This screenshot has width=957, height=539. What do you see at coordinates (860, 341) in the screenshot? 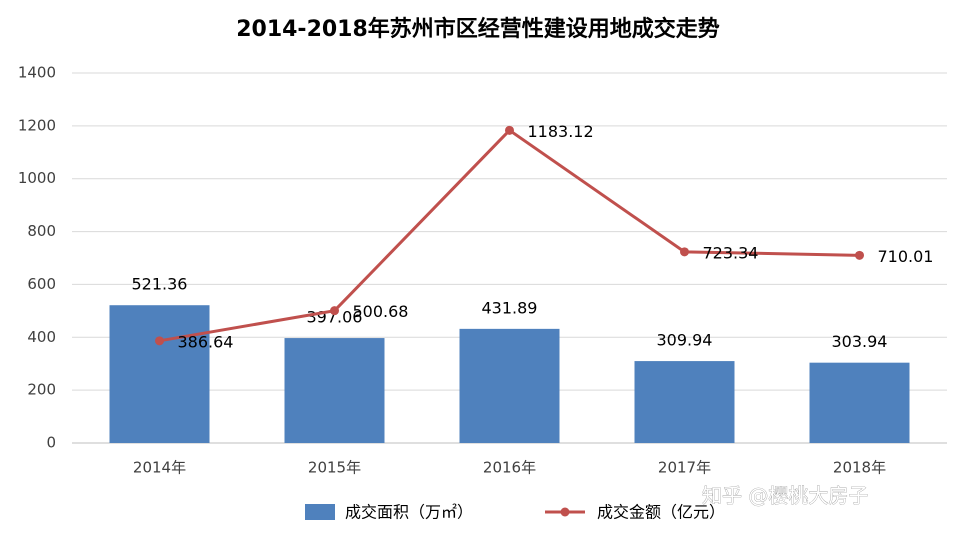
I see `data-label: 303.94` at bounding box center [860, 341].